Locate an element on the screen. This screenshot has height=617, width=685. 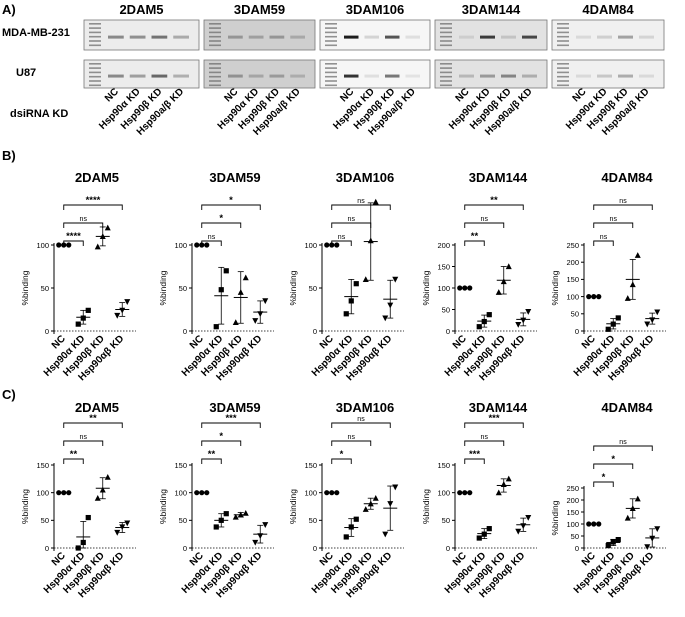
chart-title: 4DAM84 is located at coordinates (627, 407).